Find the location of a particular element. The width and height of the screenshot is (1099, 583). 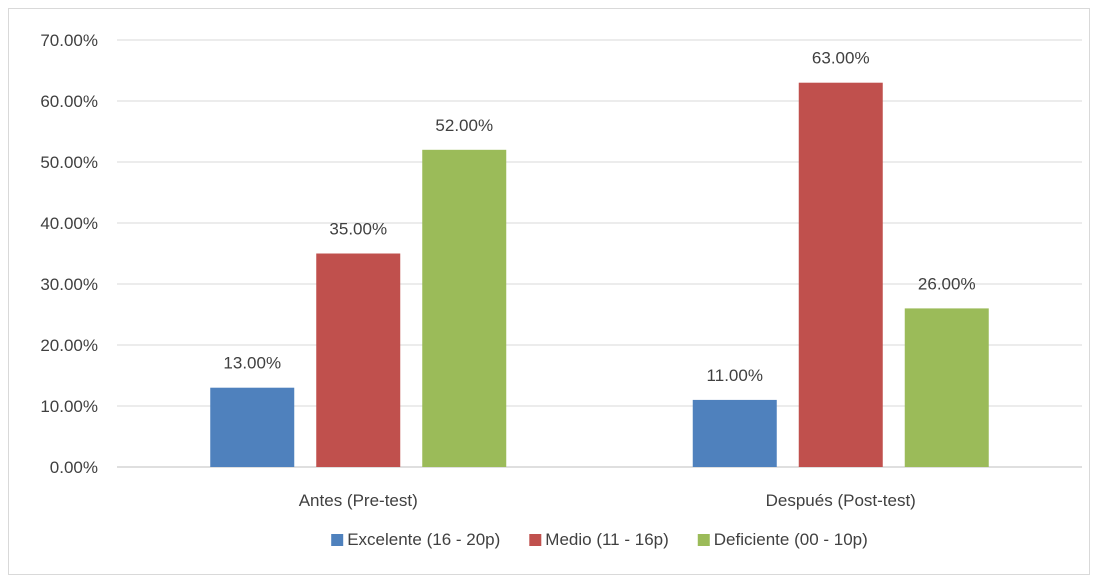

legend-label: Deficiente (00 - 10p) is located at coordinates (791, 539).